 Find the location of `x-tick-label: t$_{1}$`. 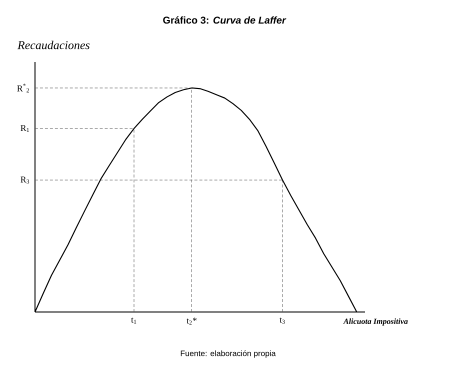

x-tick-label: t$_{1}$ is located at coordinates (133, 321).